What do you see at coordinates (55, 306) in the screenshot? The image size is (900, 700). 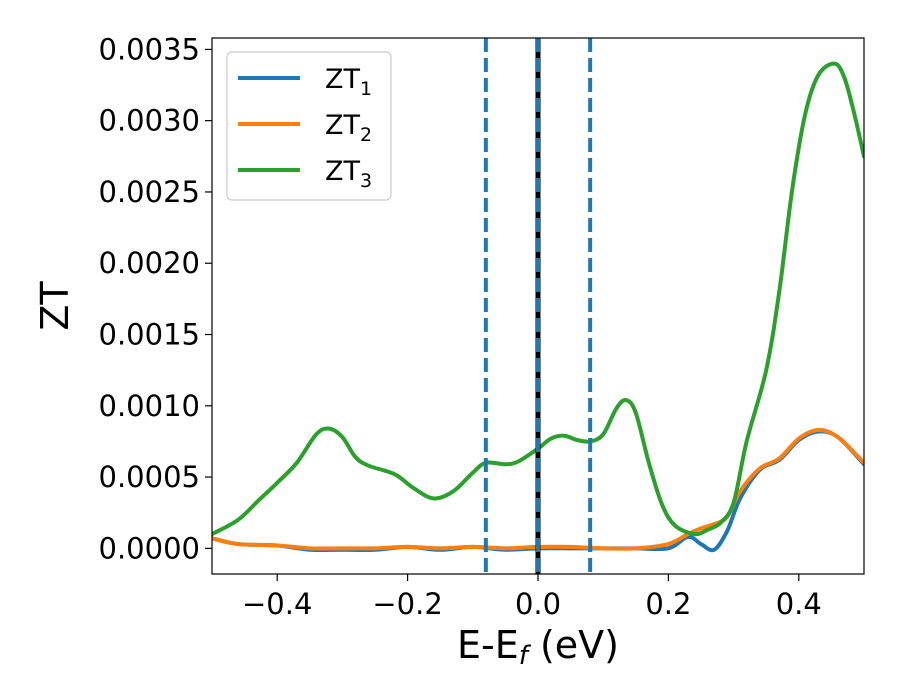 I see `y-axis-label: ZT` at bounding box center [55, 306].